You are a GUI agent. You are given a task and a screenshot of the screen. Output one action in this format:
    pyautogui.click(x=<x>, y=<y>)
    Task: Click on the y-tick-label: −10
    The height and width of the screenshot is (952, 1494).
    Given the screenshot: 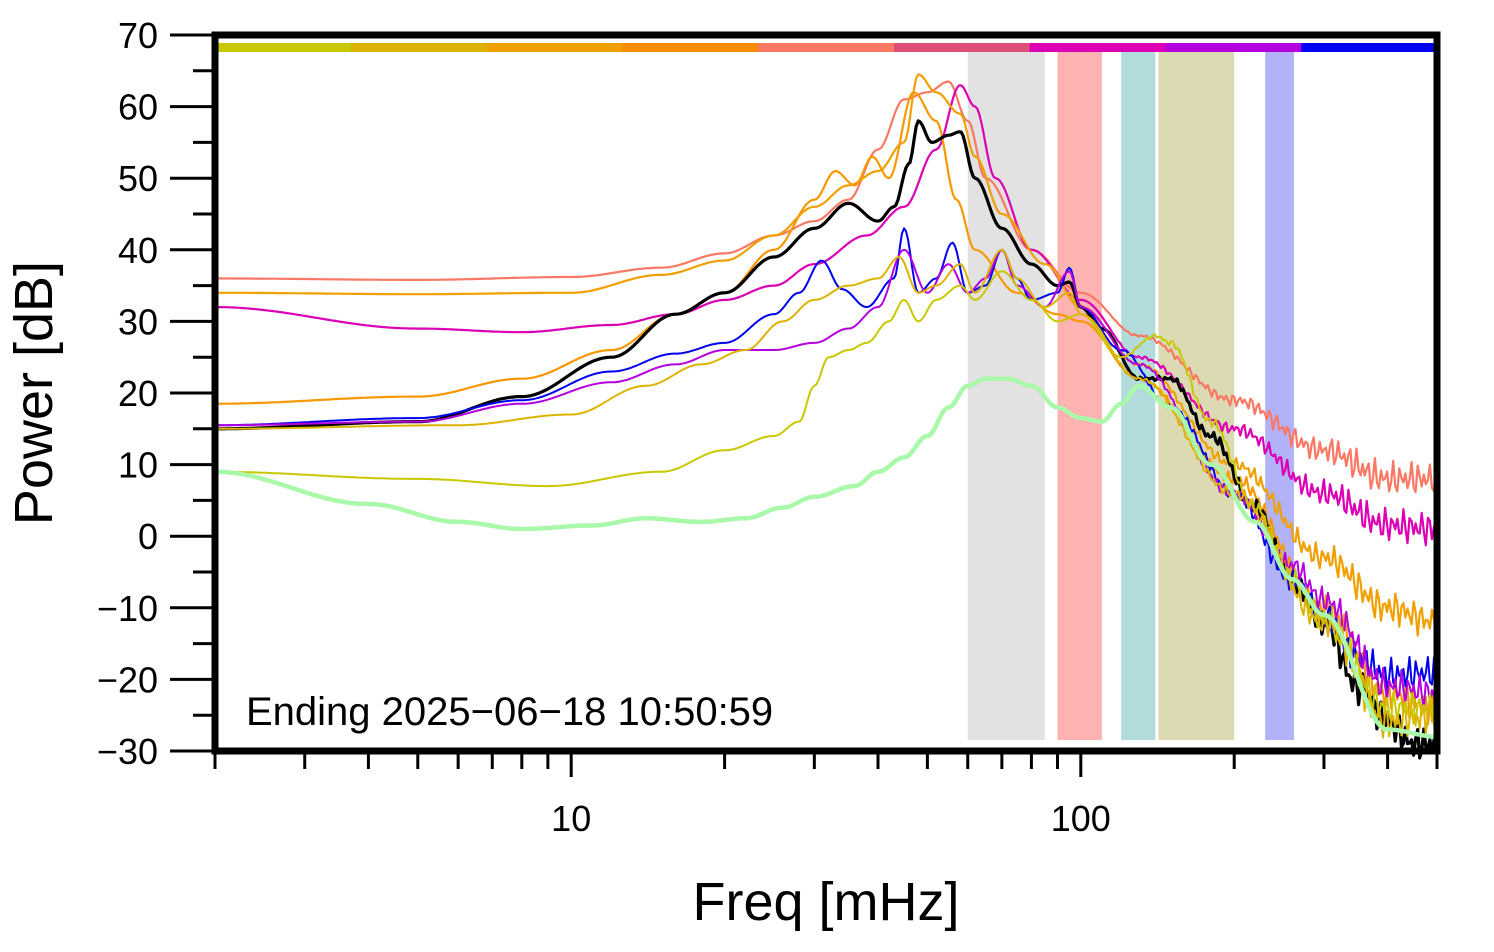 What is the action you would take?
    pyautogui.click(x=127, y=608)
    